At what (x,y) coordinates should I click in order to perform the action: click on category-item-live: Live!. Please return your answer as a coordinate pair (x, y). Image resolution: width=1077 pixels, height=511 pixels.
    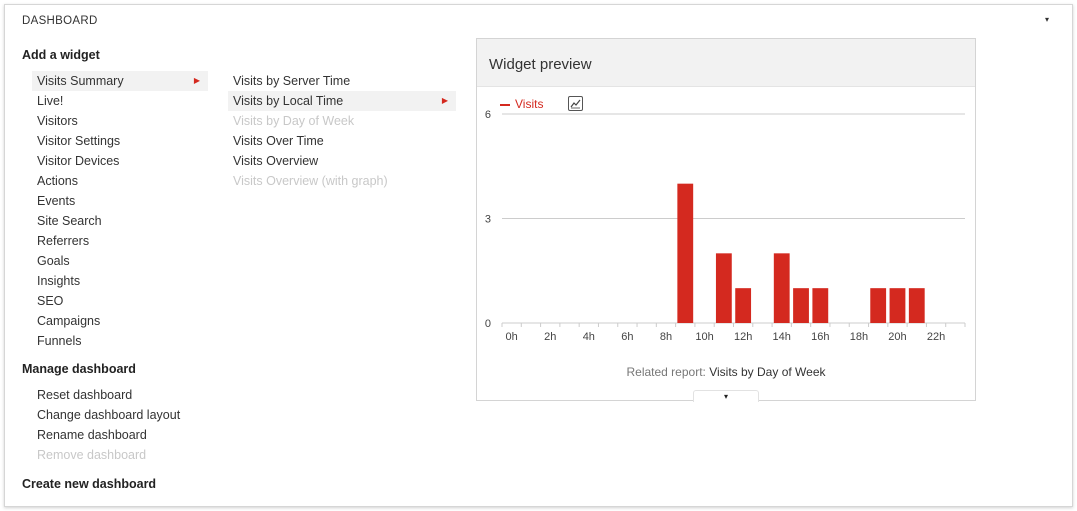
    Looking at the image, I should click on (120, 101).